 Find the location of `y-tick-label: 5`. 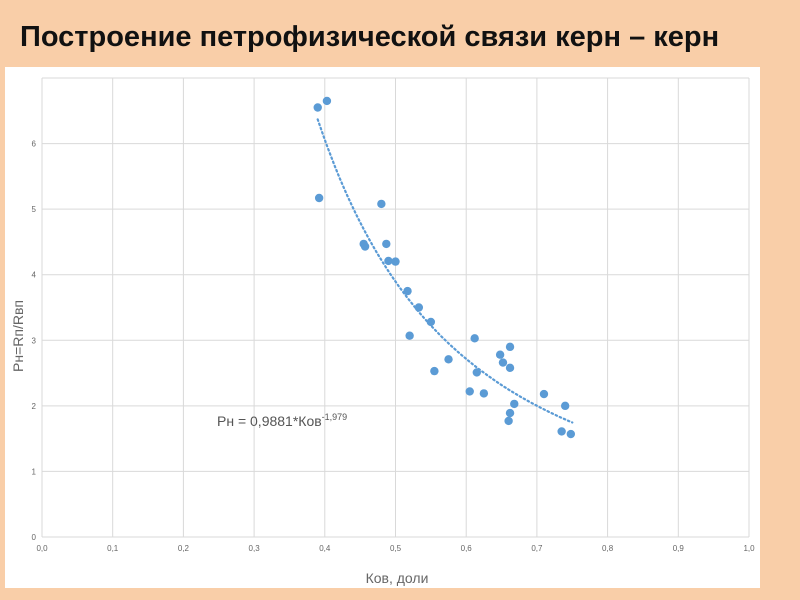

y-tick-label: 5 is located at coordinates (34, 209).